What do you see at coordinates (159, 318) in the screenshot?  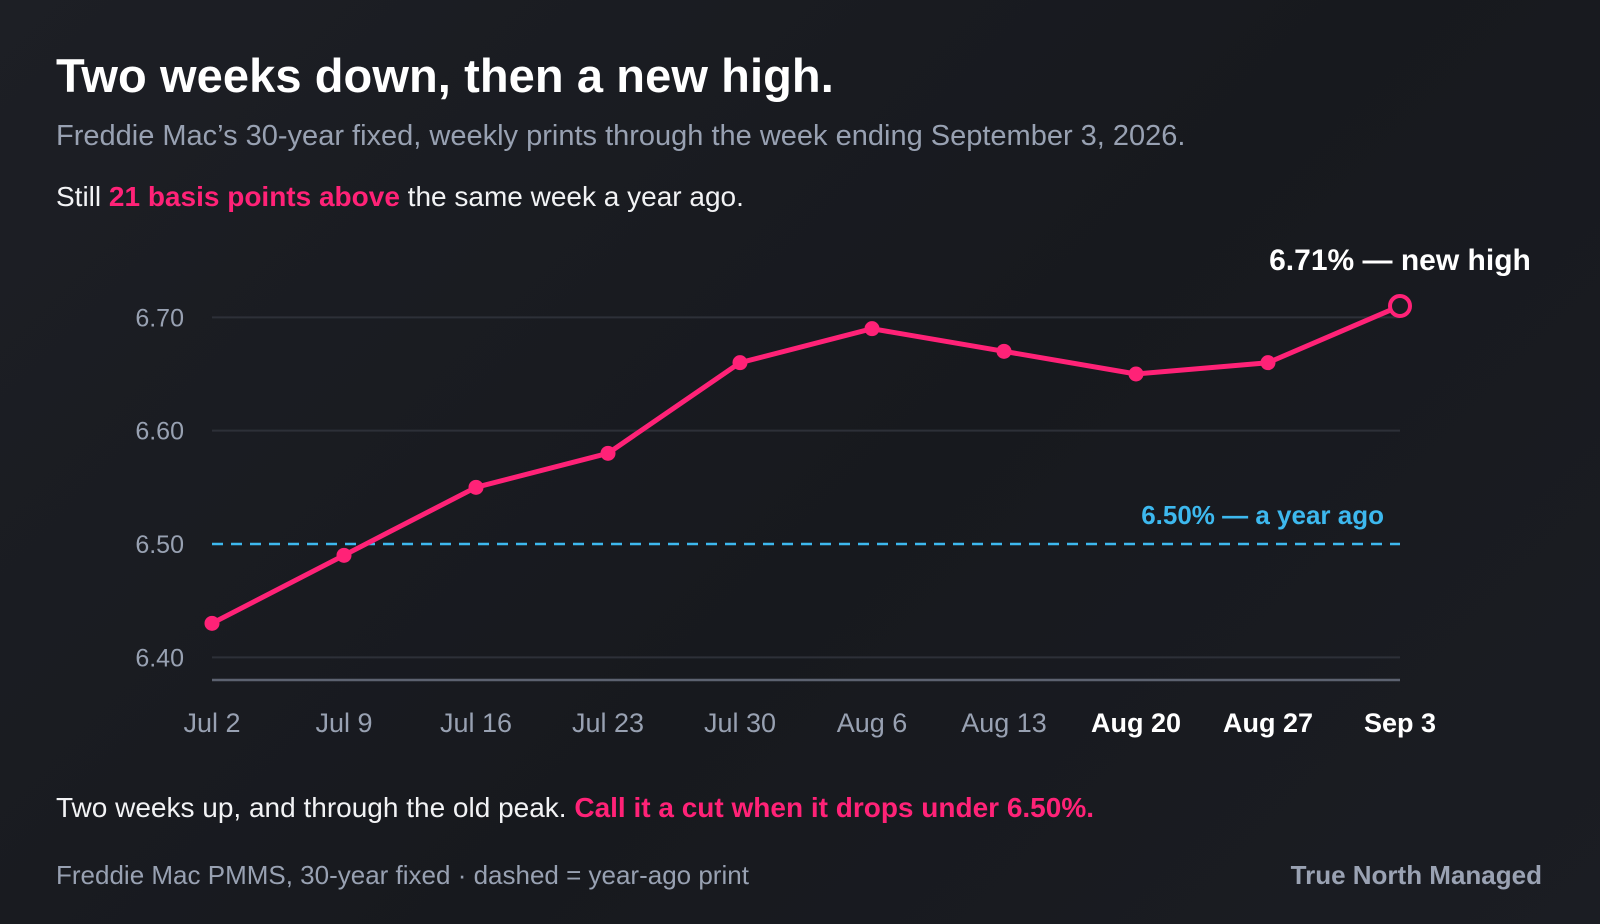 I see `y-tick-label: 6.70` at bounding box center [159, 318].